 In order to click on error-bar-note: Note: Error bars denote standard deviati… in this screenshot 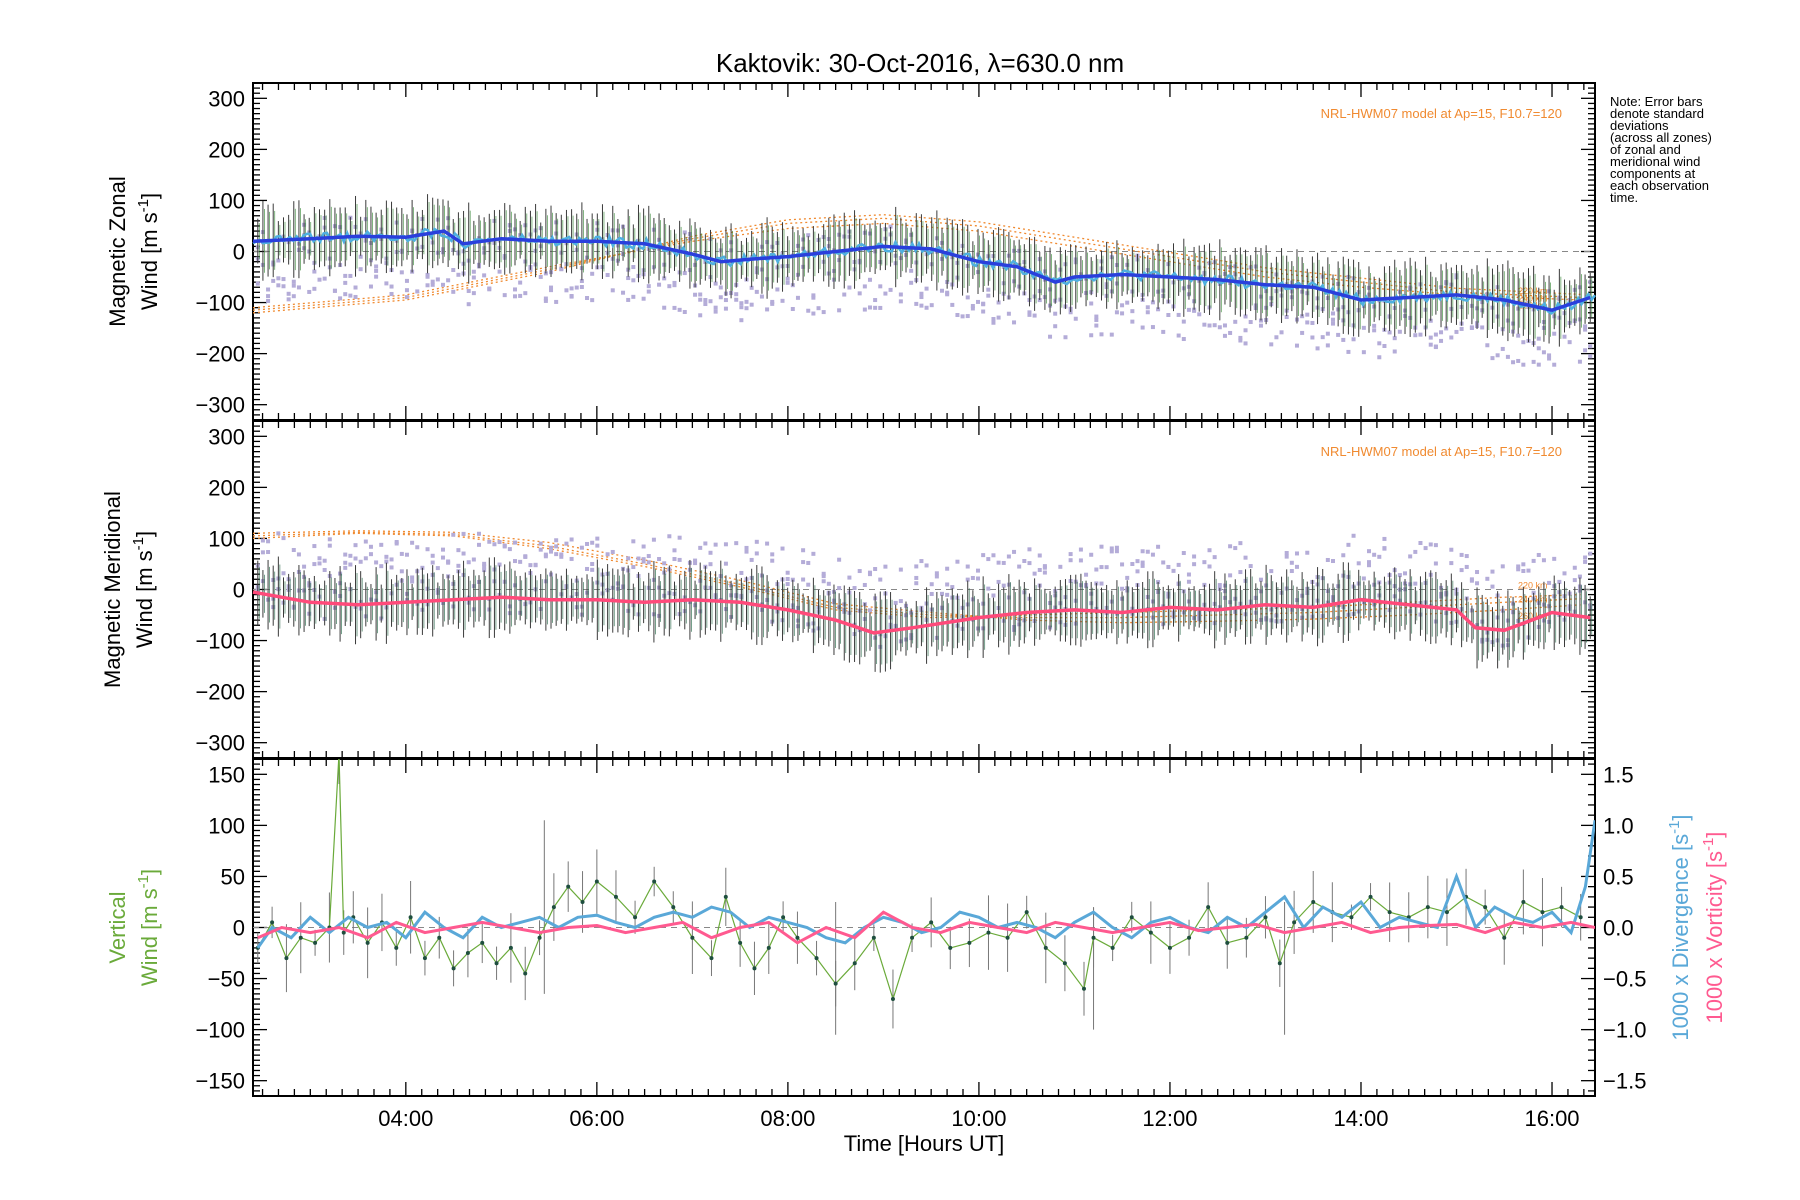, I will do `click(1661, 149)`.